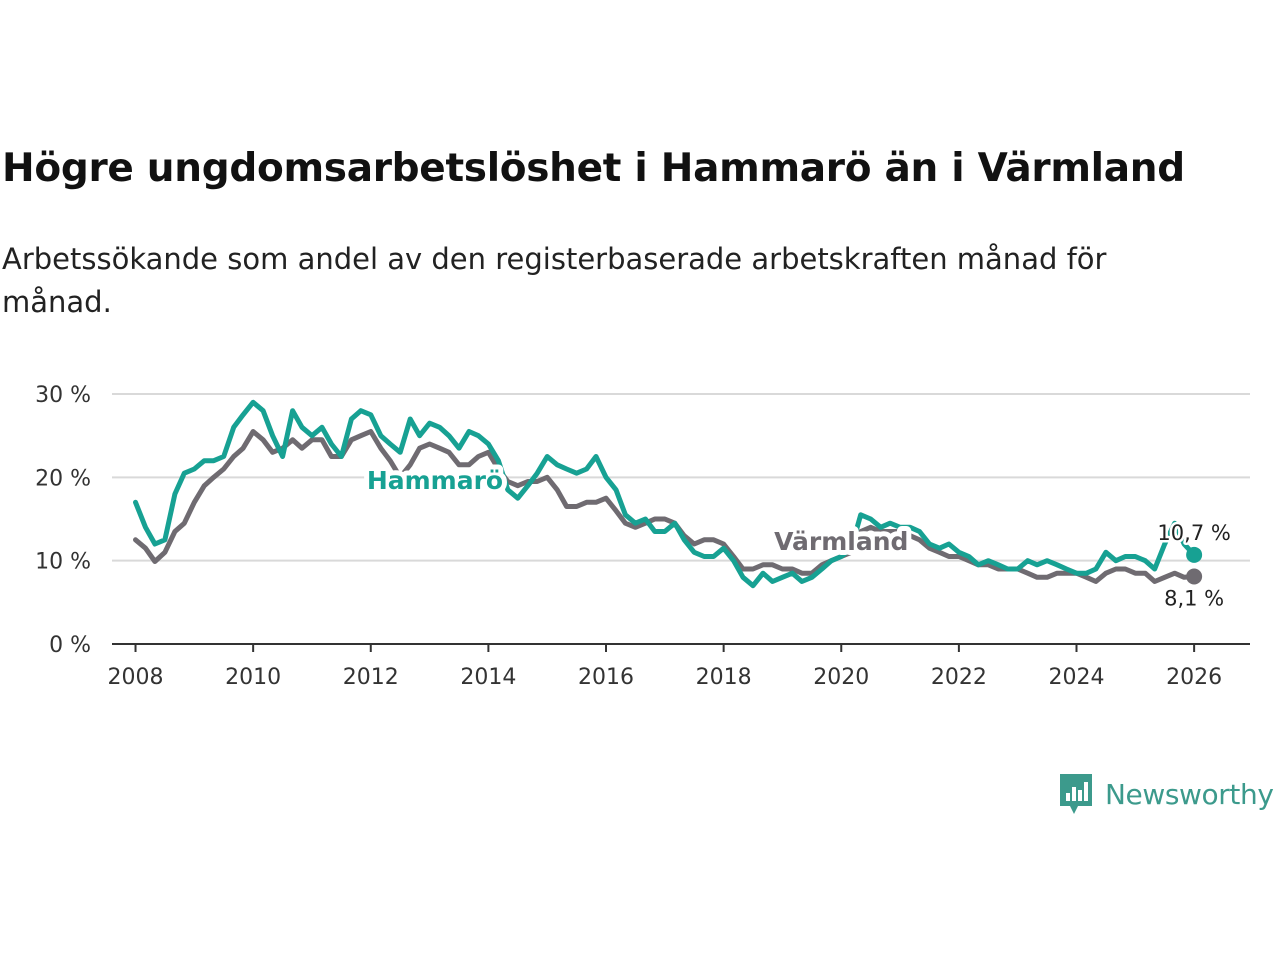  What do you see at coordinates (63, 478) in the screenshot?
I see `y-tick-label: 20 %` at bounding box center [63, 478].